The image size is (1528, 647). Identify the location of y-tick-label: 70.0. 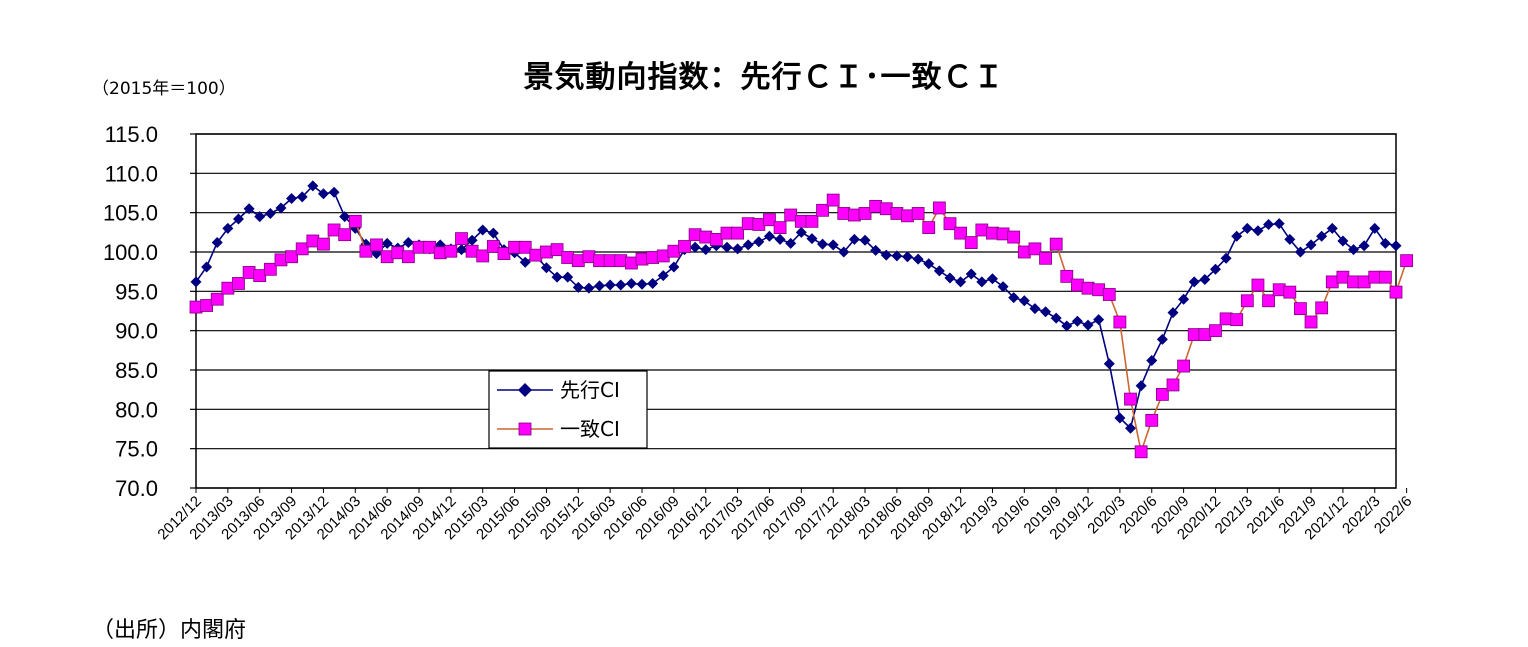
(136, 488).